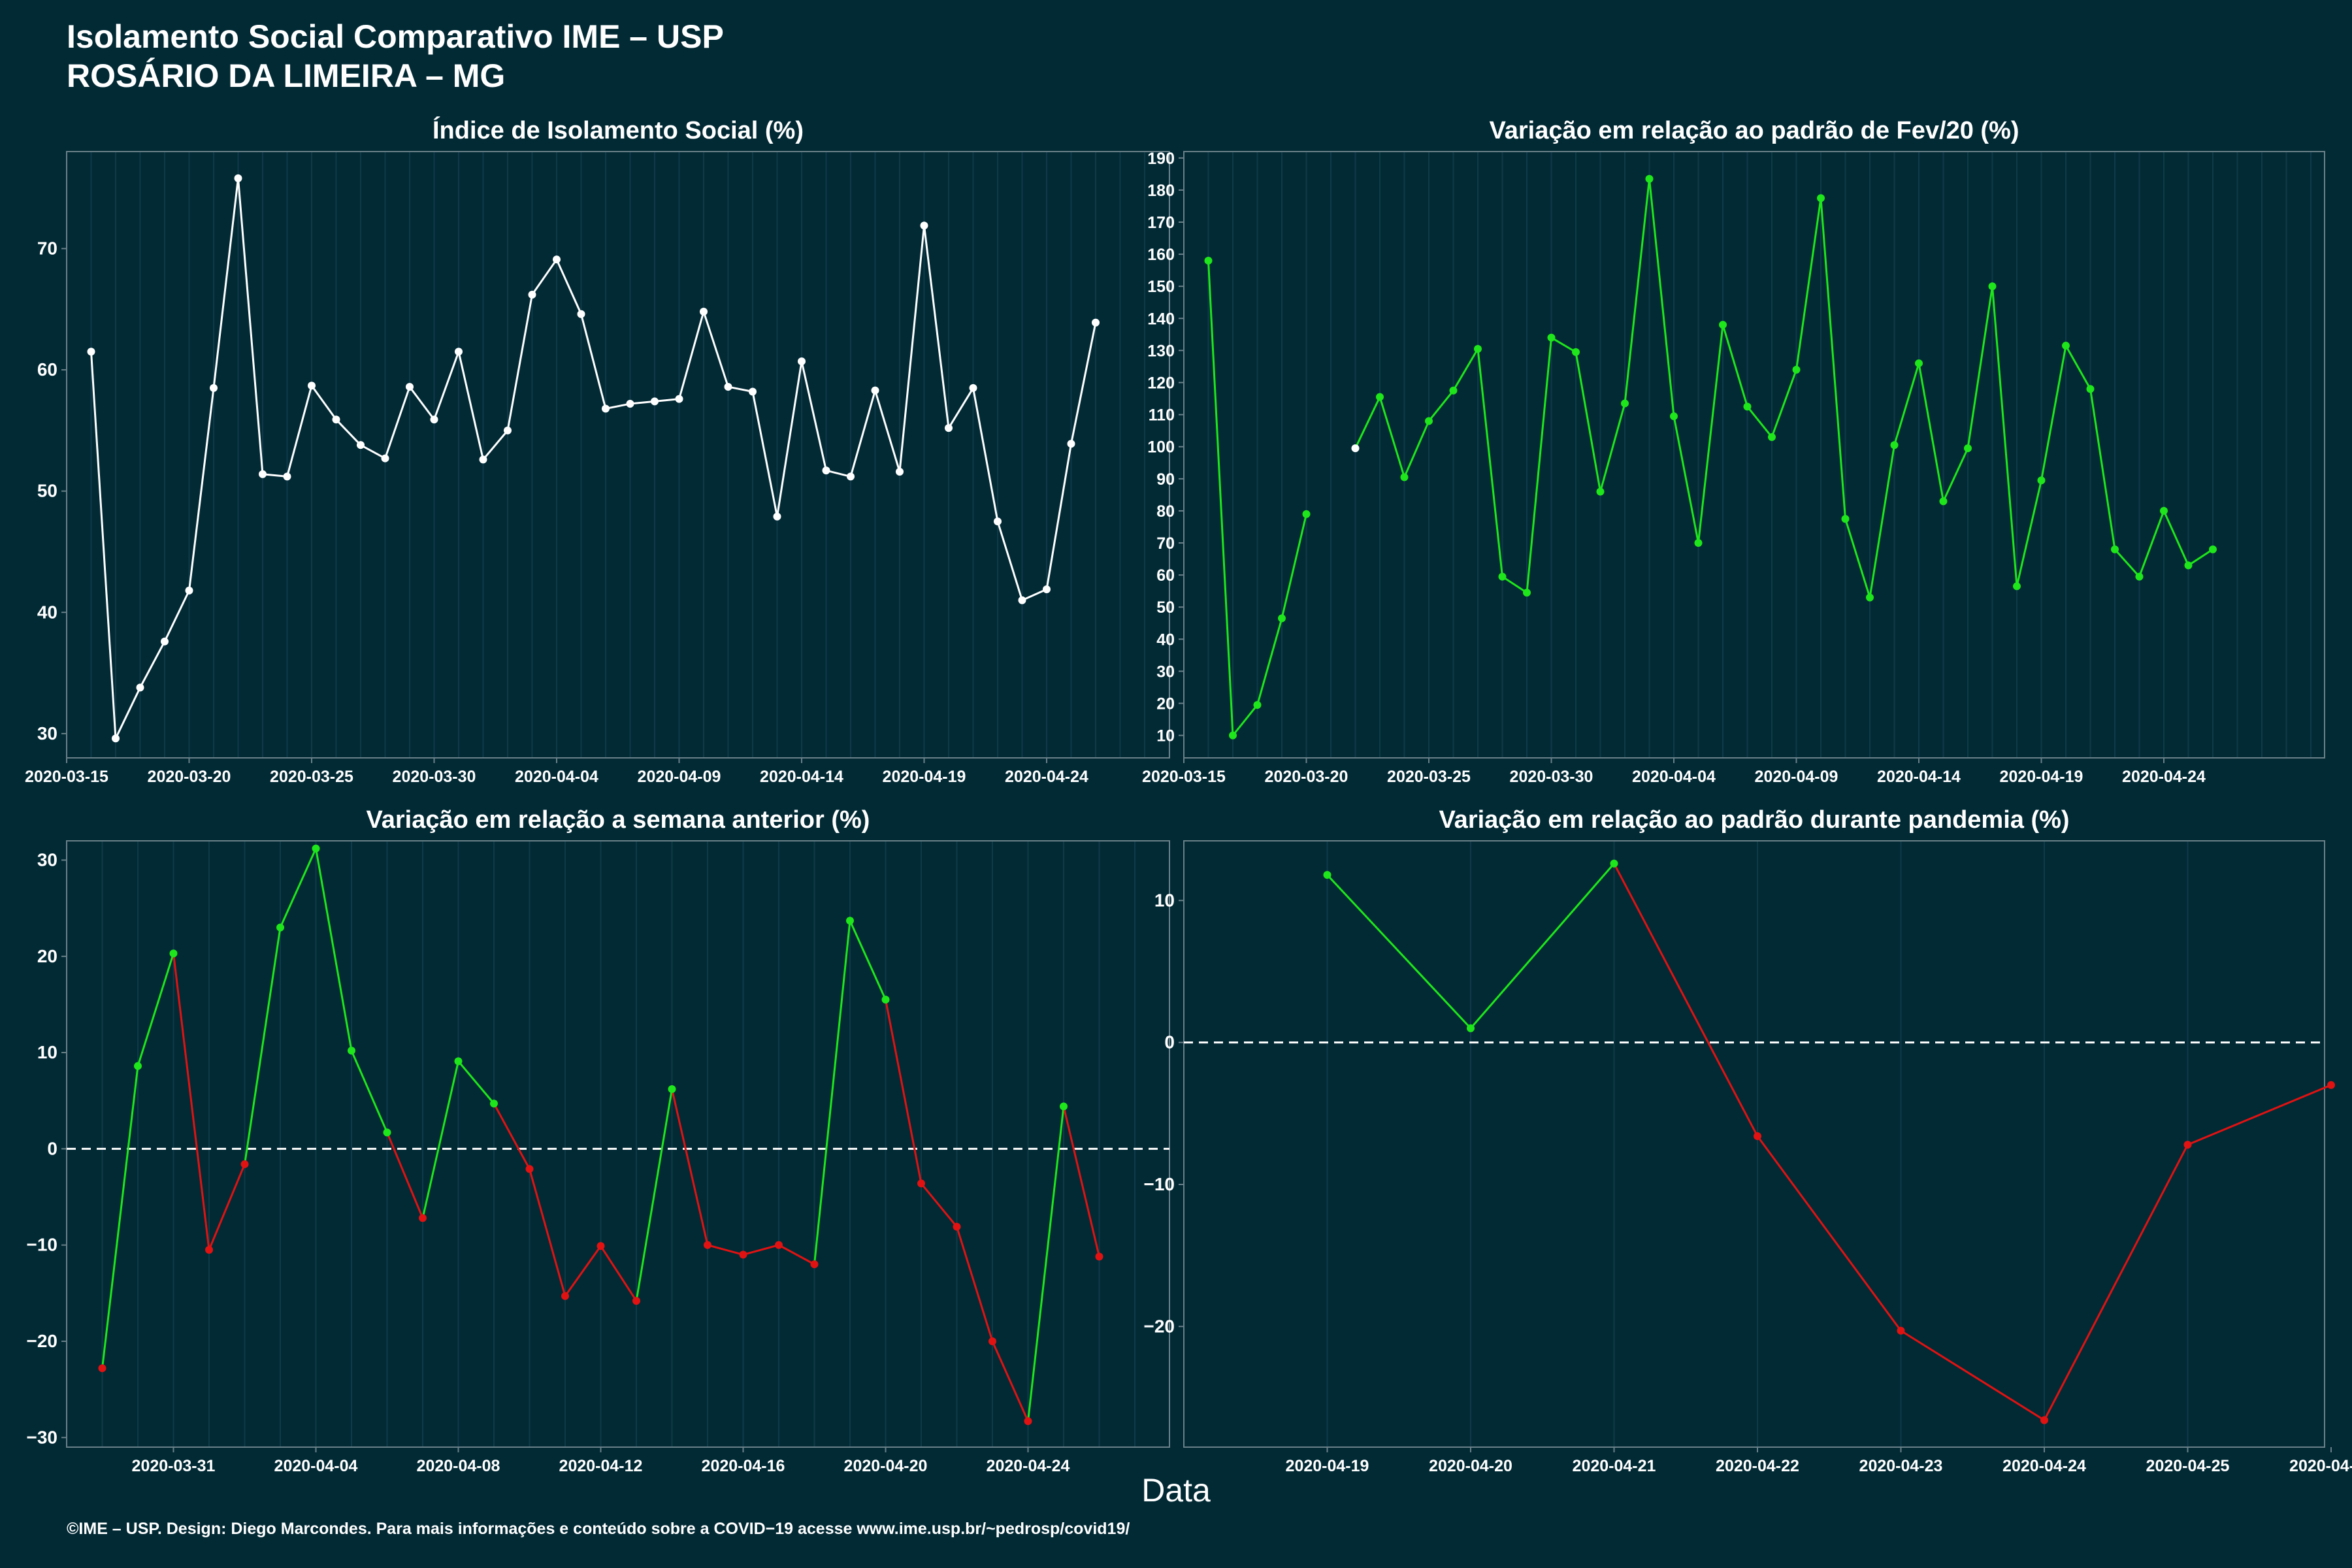  What do you see at coordinates (47, 491) in the screenshot?
I see `y-tick-label: 50` at bounding box center [47, 491].